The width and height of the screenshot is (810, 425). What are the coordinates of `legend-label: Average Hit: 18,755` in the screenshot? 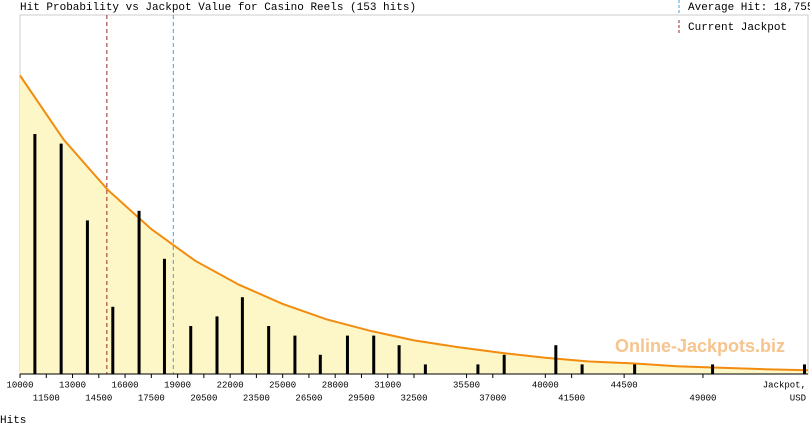 It's located at (749, 8).